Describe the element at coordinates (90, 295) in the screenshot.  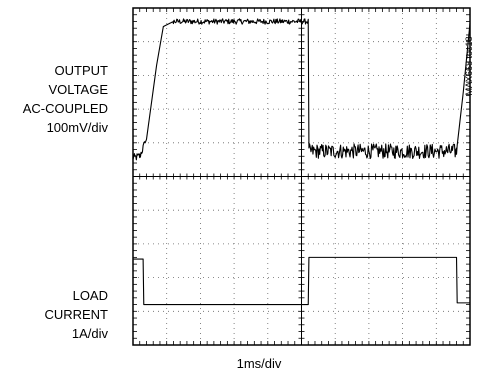
I see `load-current-label-line-1: LOAD` at that location.